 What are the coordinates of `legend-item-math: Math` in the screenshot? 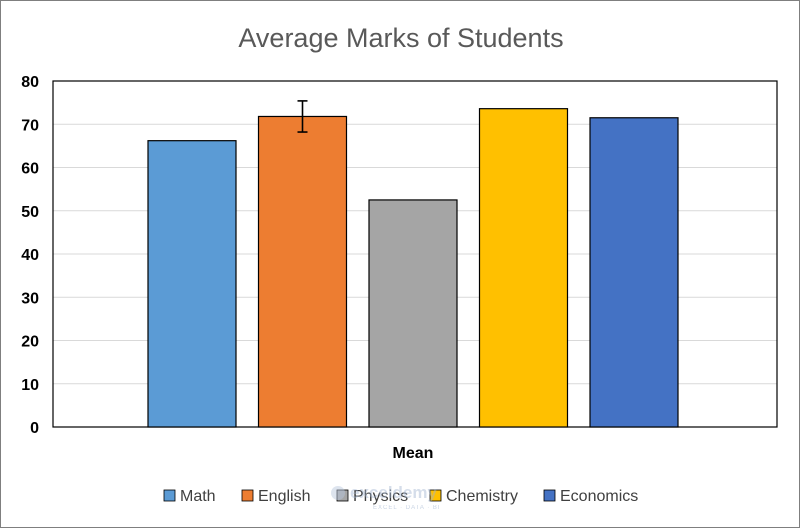 It's located at (189, 496).